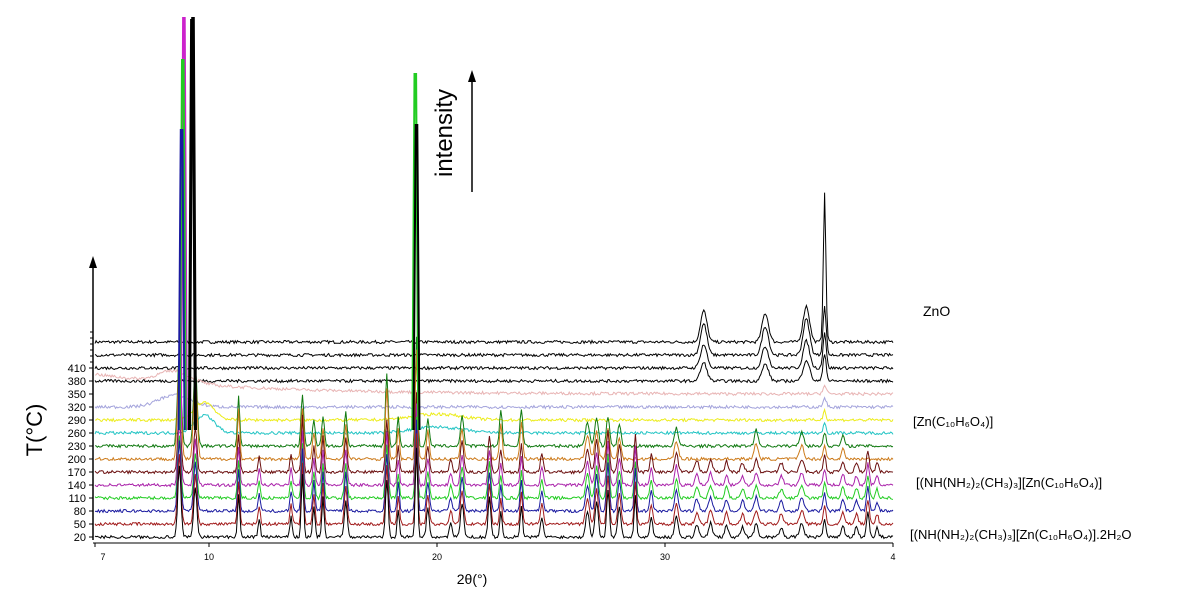  What do you see at coordinates (494, 351) in the screenshot?
I see `trace-410c` at bounding box center [494, 351].